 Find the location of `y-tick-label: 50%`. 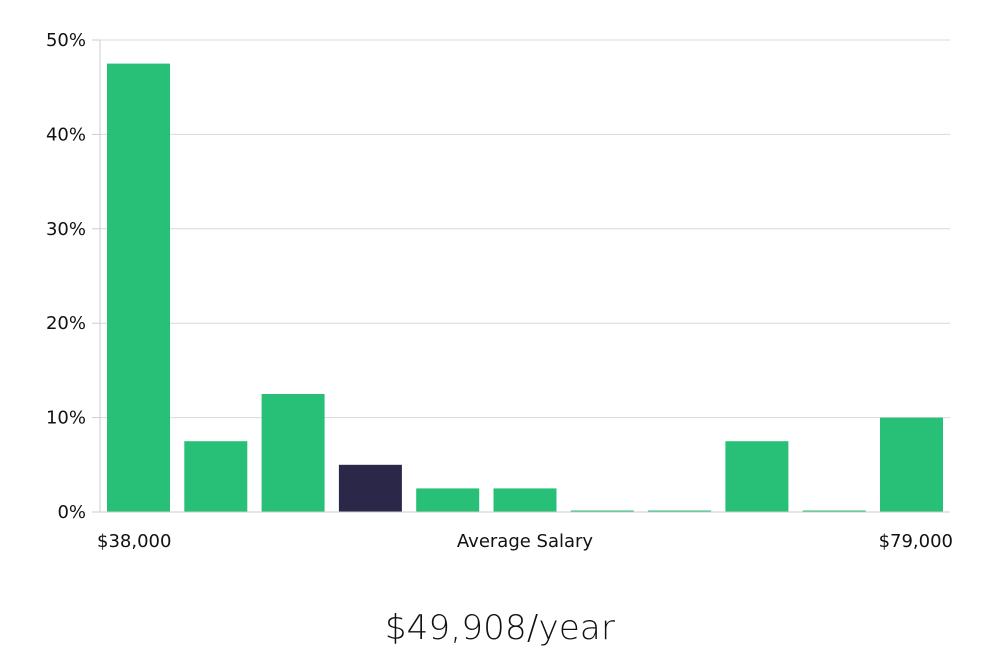

y-tick-label: 50% is located at coordinates (66, 40).